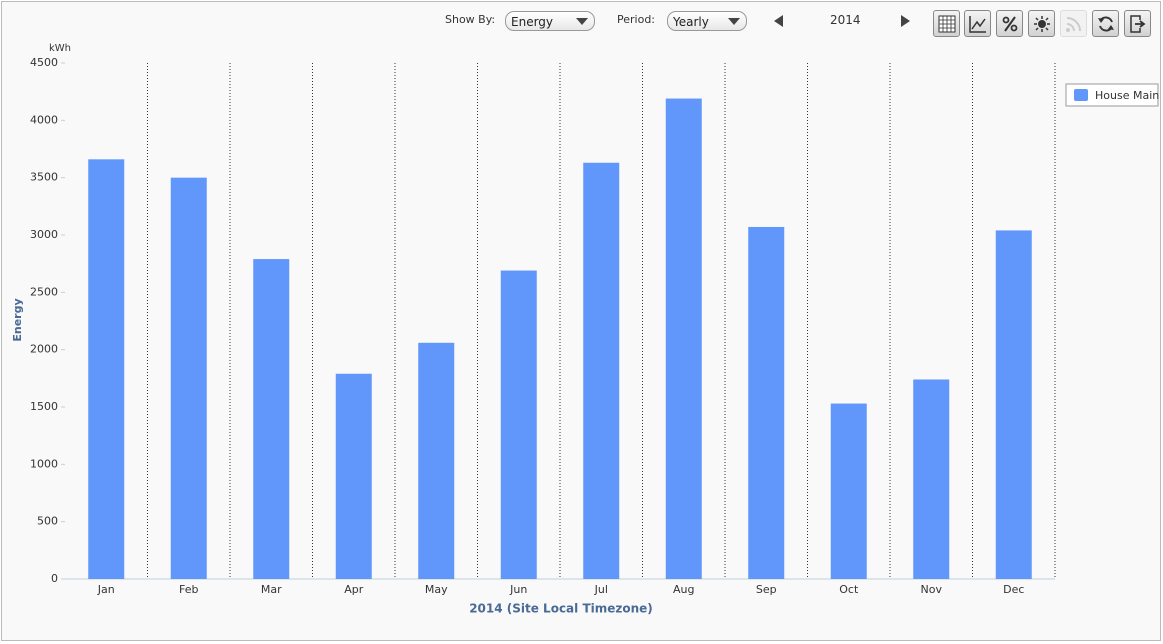  I want to click on y-tick-label: 3000, so click(44, 234).